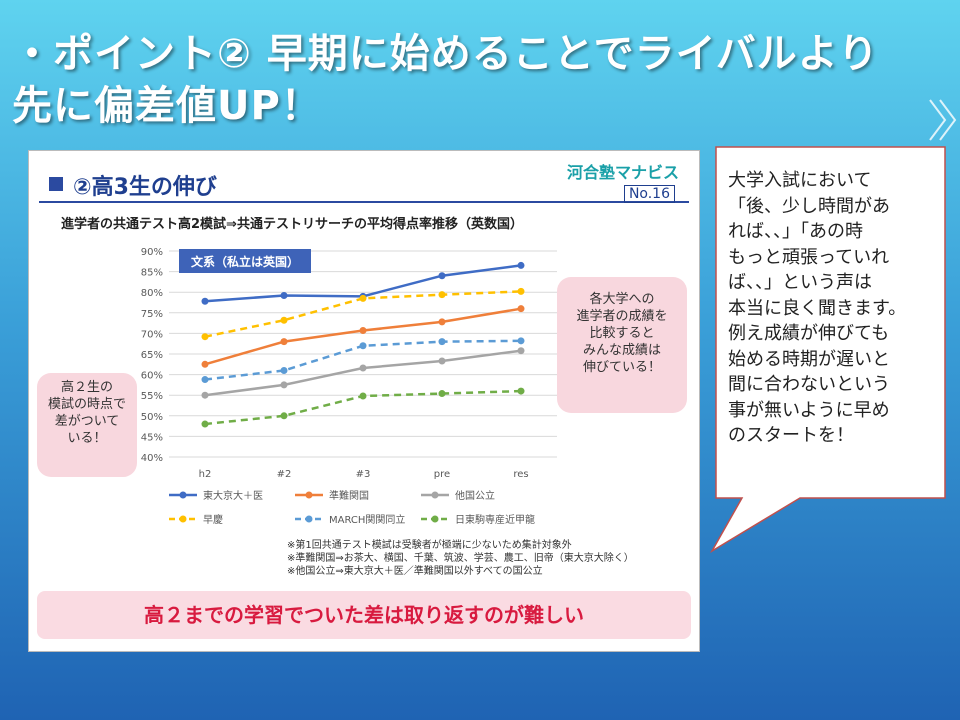 The height and width of the screenshot is (720, 960). I want to click on brand-logo: 河合塾マナビス, so click(622, 172).